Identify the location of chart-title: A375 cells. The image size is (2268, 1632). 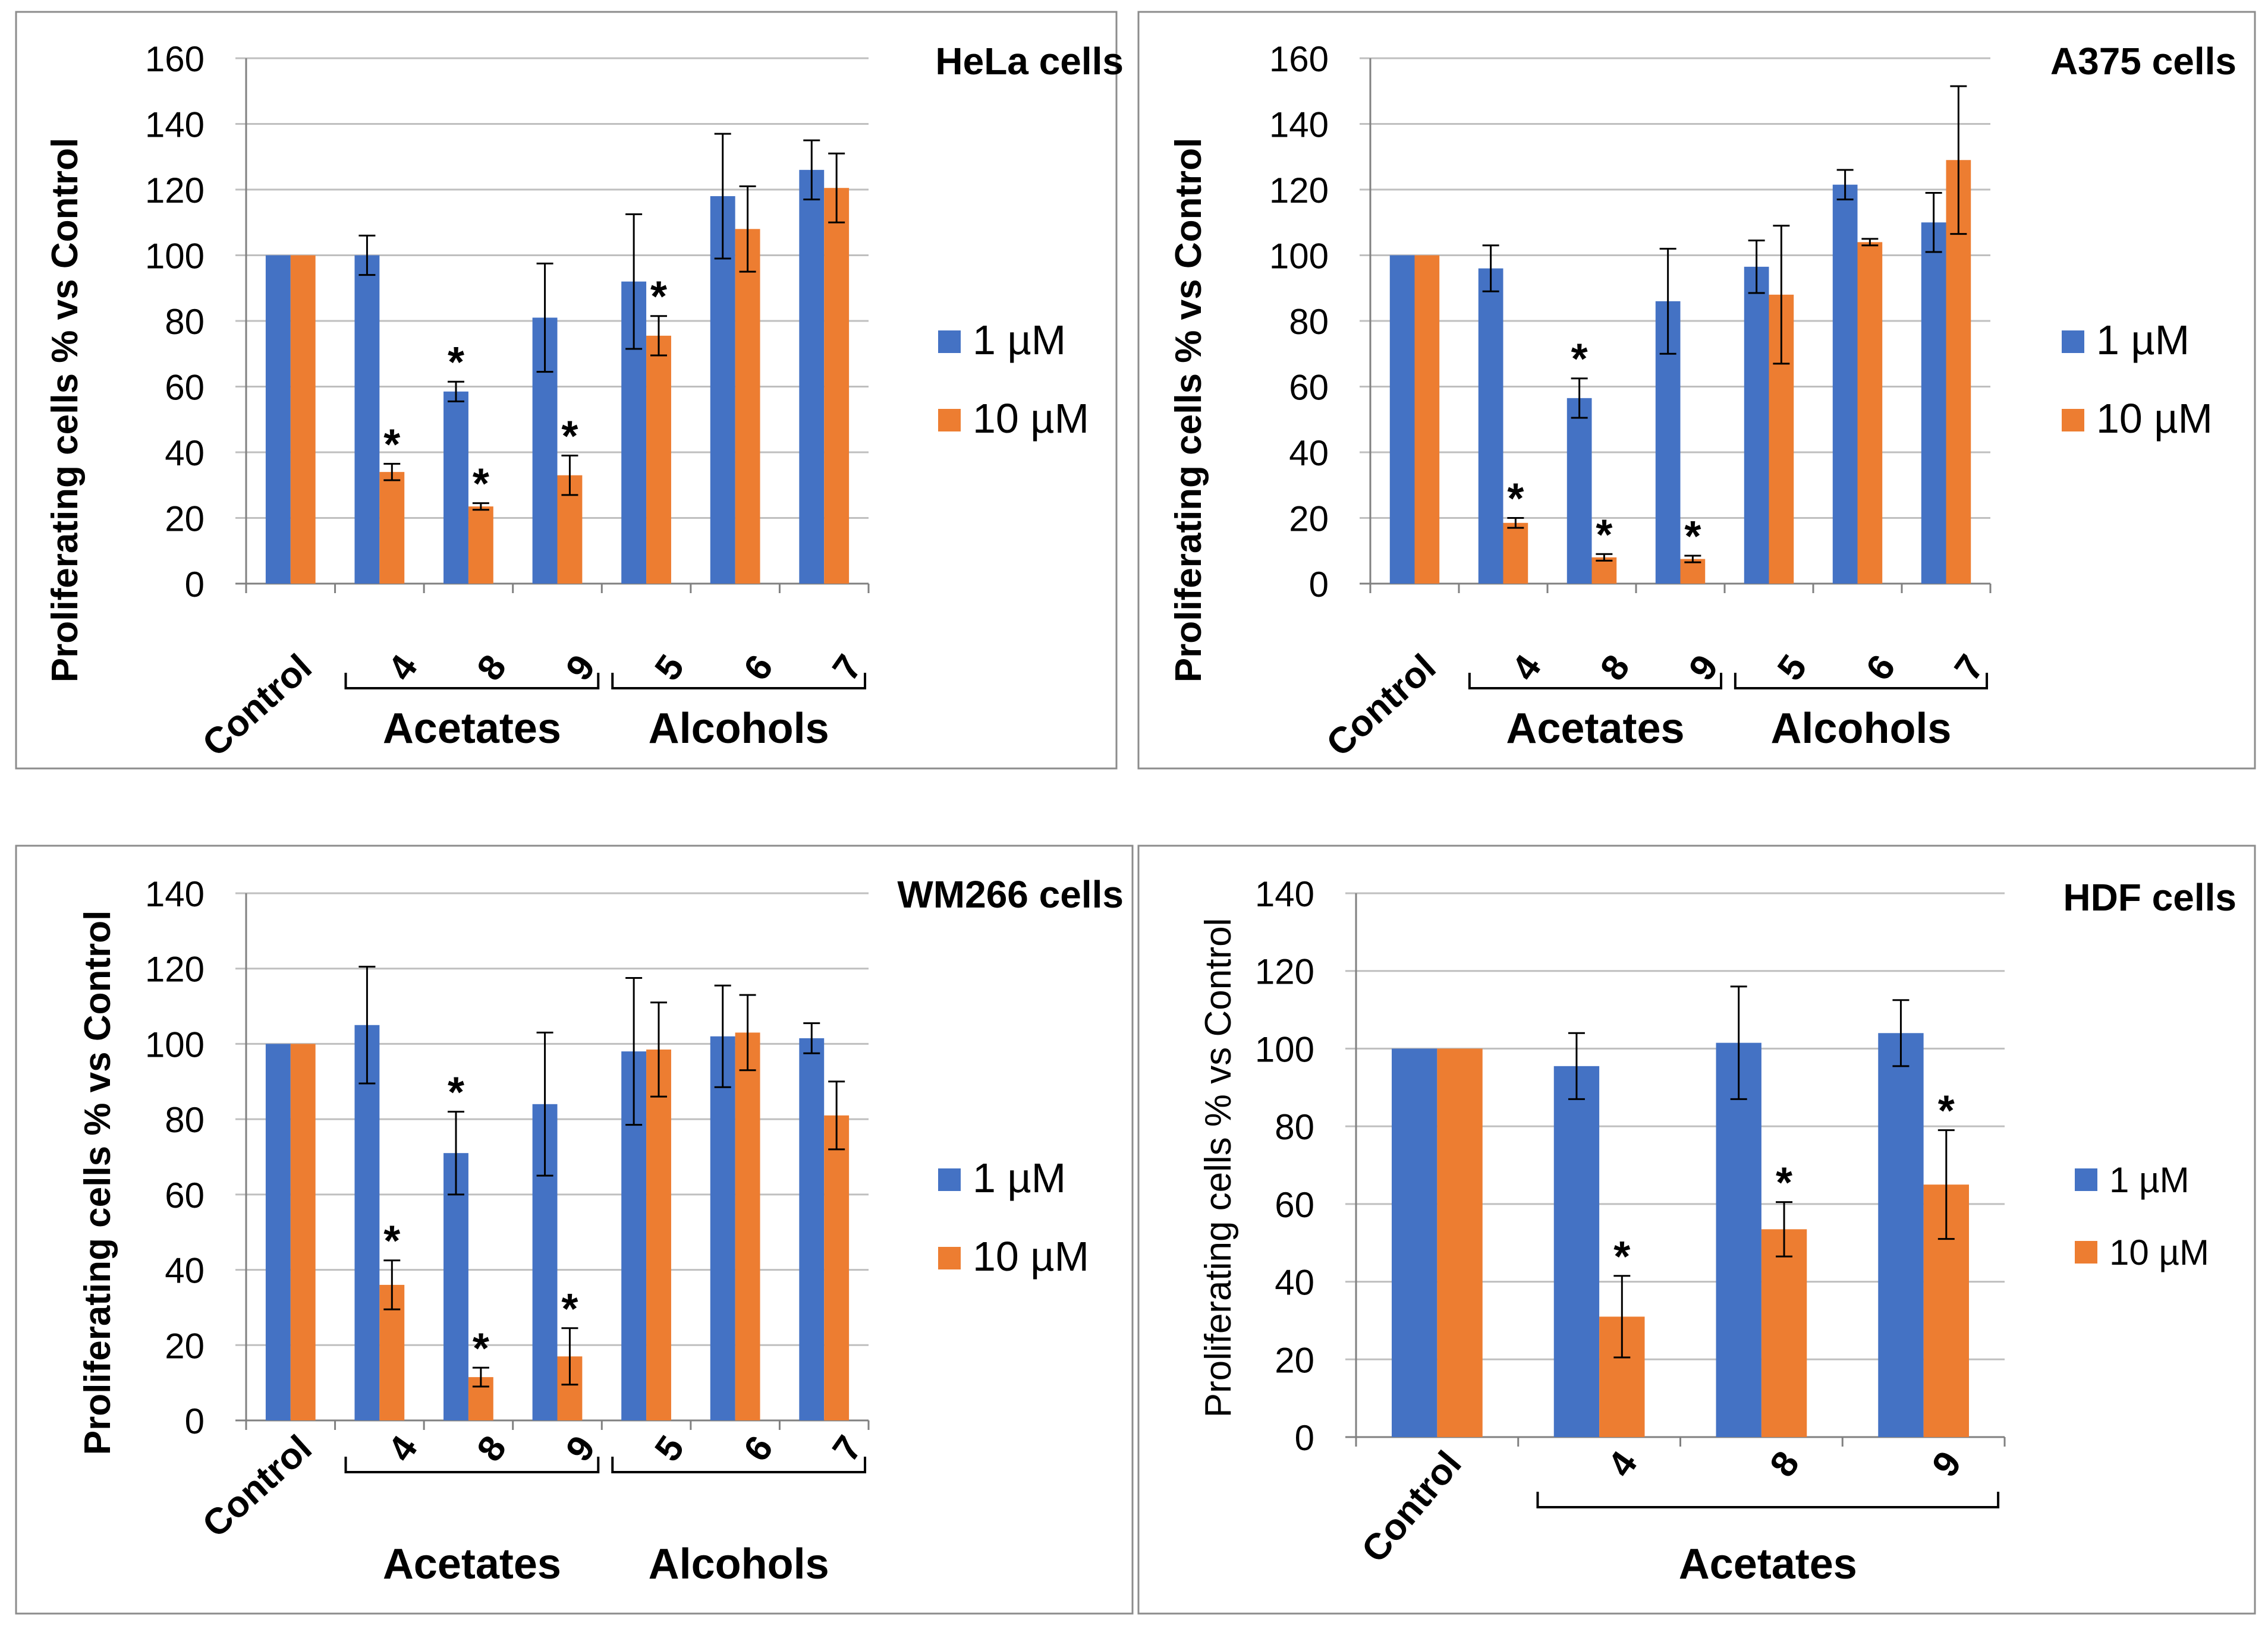
(2143, 61).